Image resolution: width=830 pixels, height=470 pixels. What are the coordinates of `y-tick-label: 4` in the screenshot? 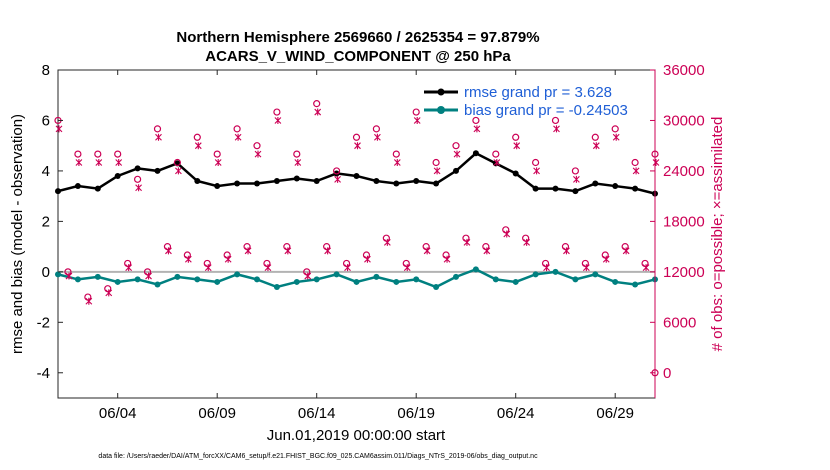 It's located at (46, 171).